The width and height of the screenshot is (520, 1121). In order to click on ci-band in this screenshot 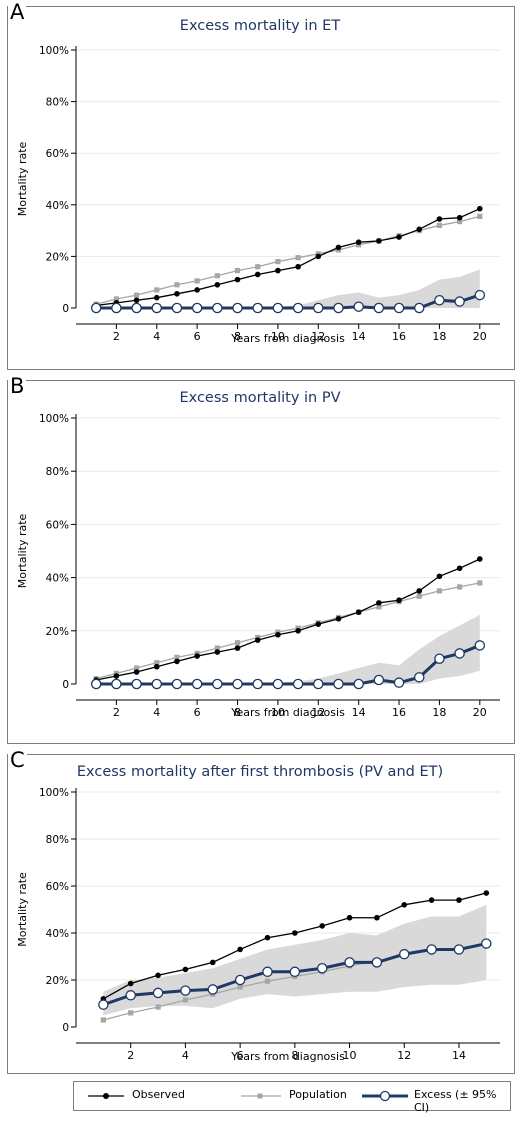, I will do `click(295, 960)`.